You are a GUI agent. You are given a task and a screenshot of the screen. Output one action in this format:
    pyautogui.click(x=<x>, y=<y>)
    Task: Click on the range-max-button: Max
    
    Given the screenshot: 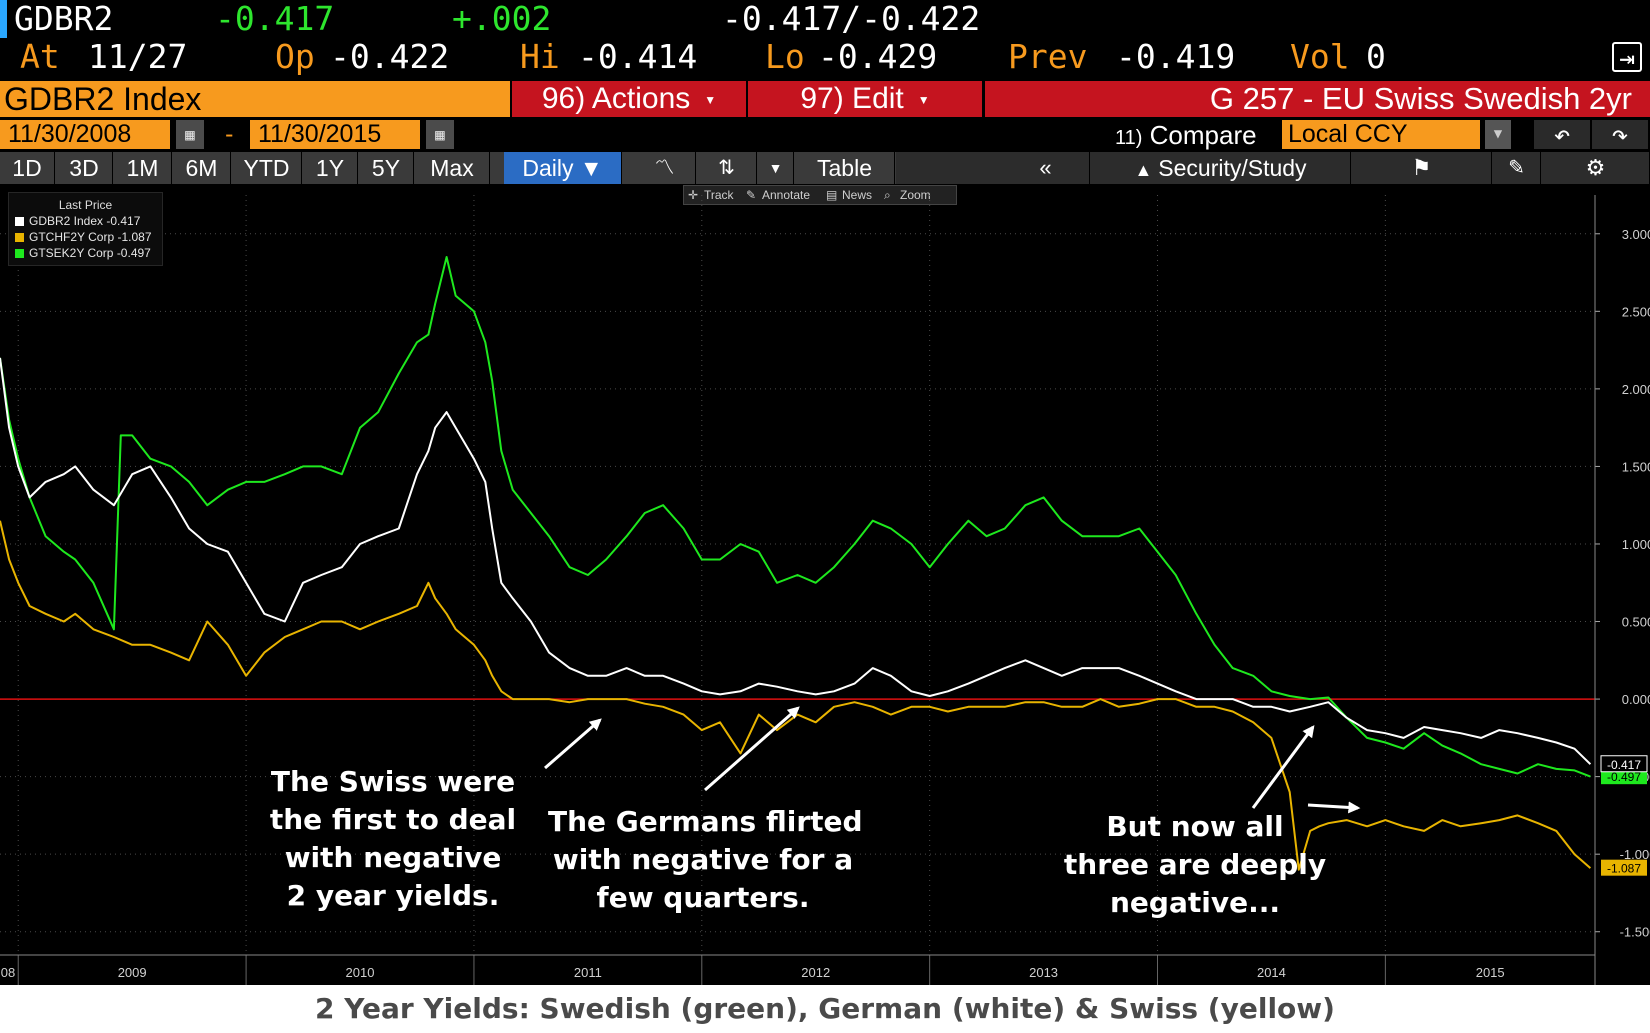 What is the action you would take?
    pyautogui.click(x=452, y=168)
    